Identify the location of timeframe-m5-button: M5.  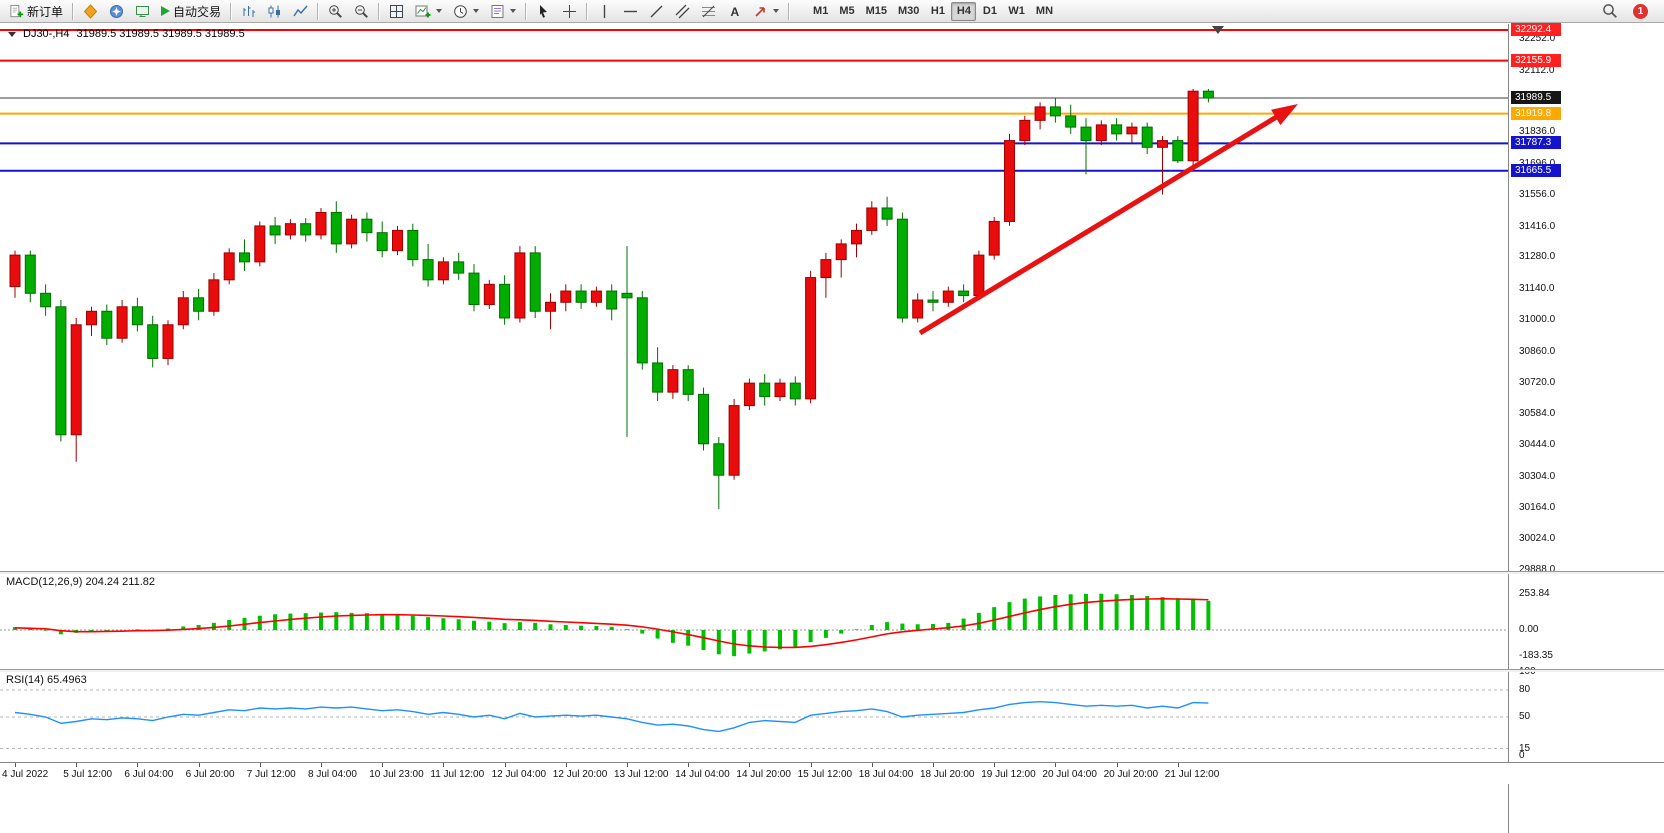
(846, 11).